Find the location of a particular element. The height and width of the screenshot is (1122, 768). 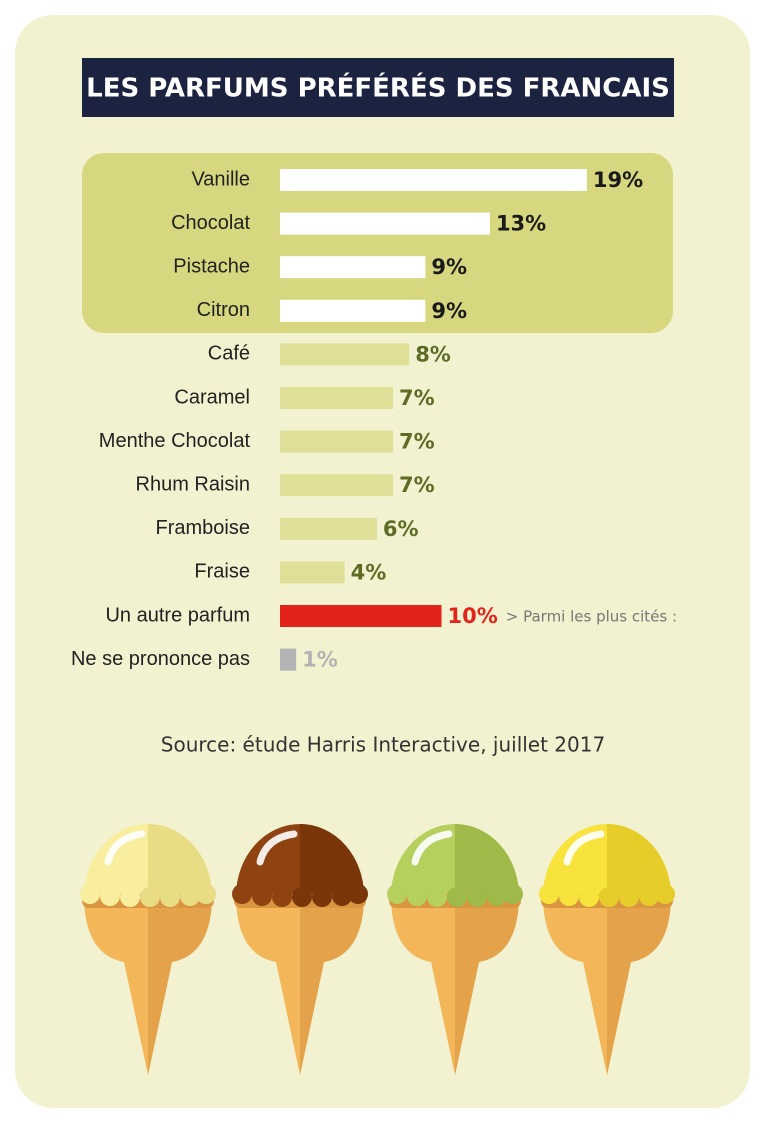

category-label: Café is located at coordinates (229, 354).